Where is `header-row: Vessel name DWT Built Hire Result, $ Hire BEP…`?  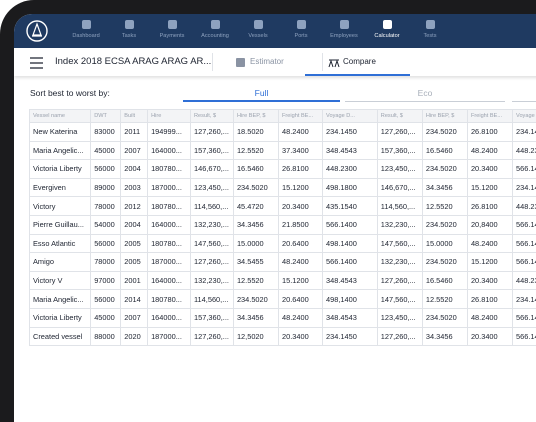 header-row: Vessel name DWT Built Hire Result, $ Hire BEP… is located at coordinates (282, 116).